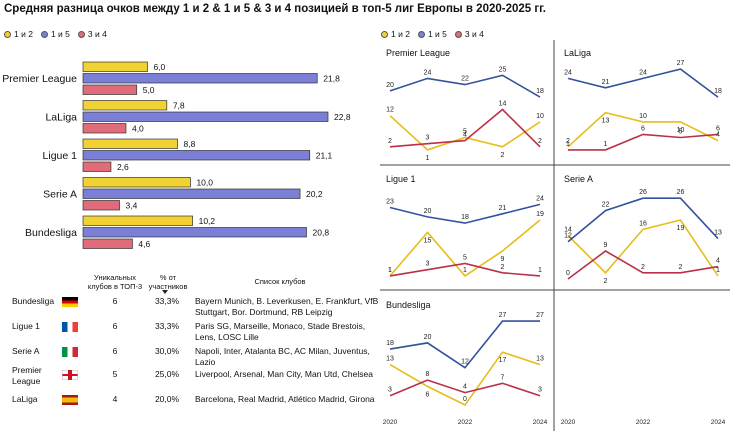 This screenshot has width=730, height=433. I want to click on flag-en-icon, so click(70, 375).